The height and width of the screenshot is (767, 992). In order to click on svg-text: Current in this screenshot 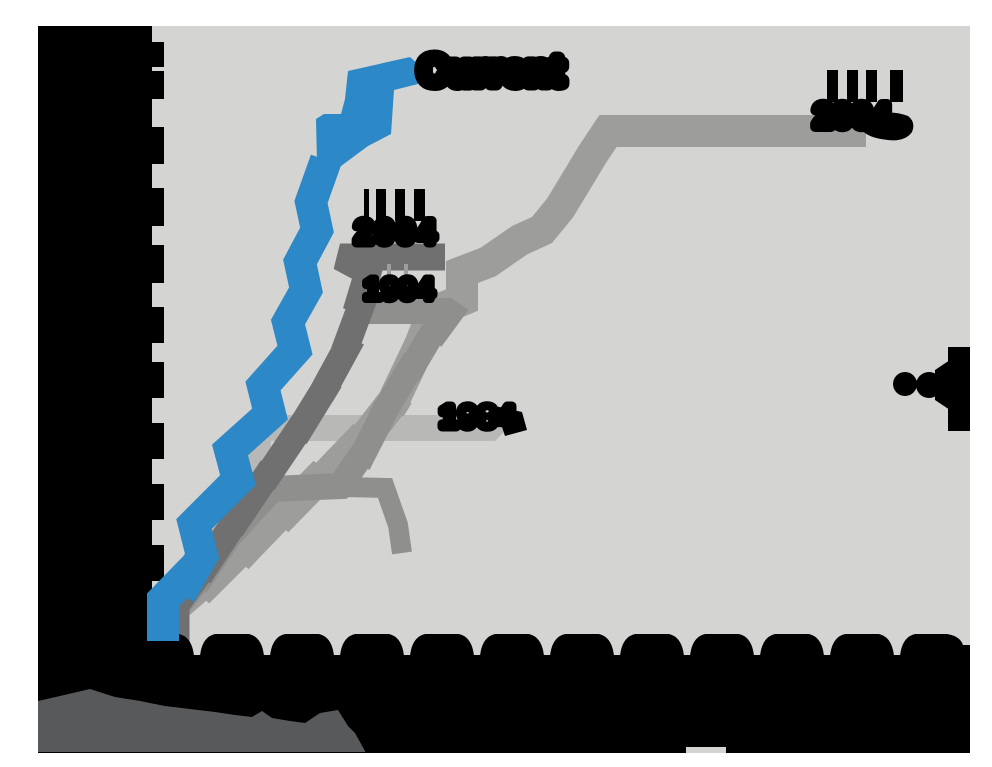, I will do `click(491, 71)`.